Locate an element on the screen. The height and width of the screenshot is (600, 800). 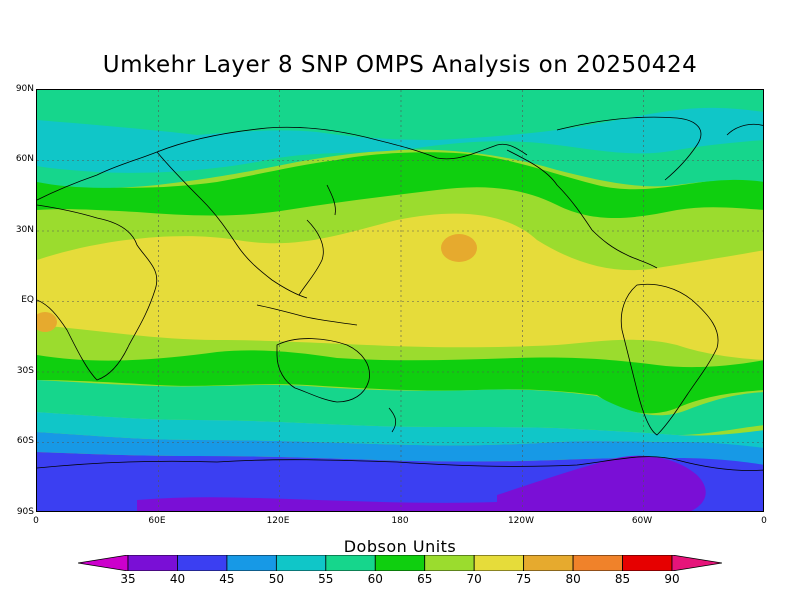
y-label-60s: 60S is located at coordinates (25, 441).